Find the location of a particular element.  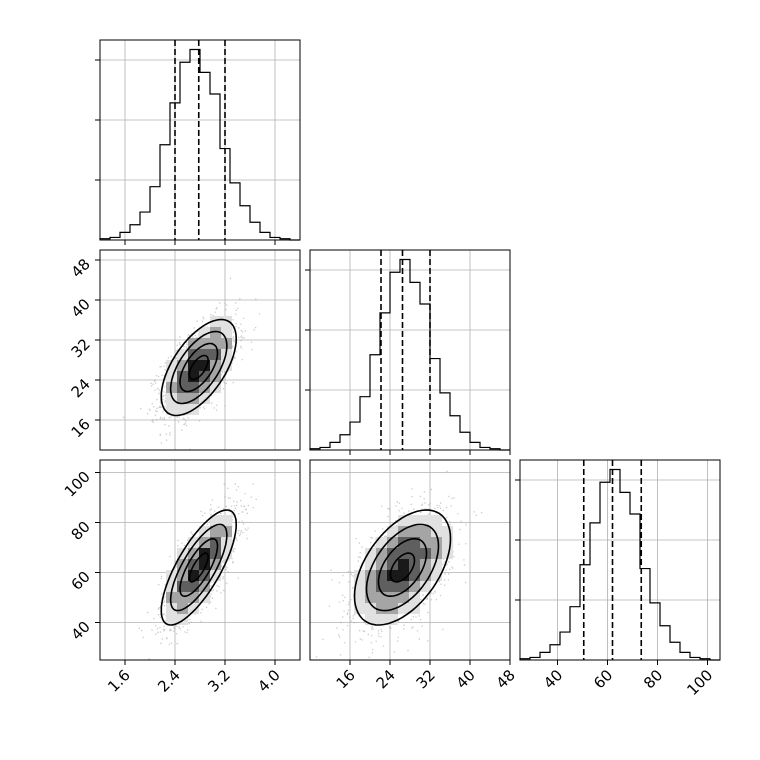

y-tick-label: 100 is located at coordinates (77, 484).